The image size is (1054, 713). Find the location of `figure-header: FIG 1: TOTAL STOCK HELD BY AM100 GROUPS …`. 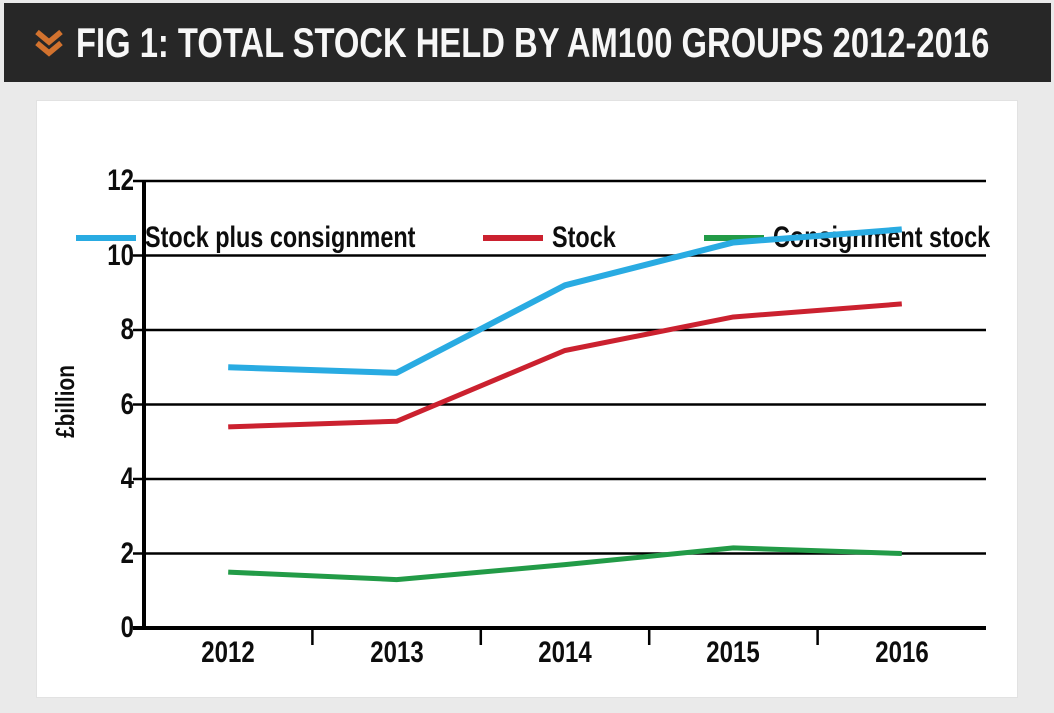

figure-header: FIG 1: TOTAL STOCK HELD BY AM100 GROUPS … is located at coordinates (527, 42).